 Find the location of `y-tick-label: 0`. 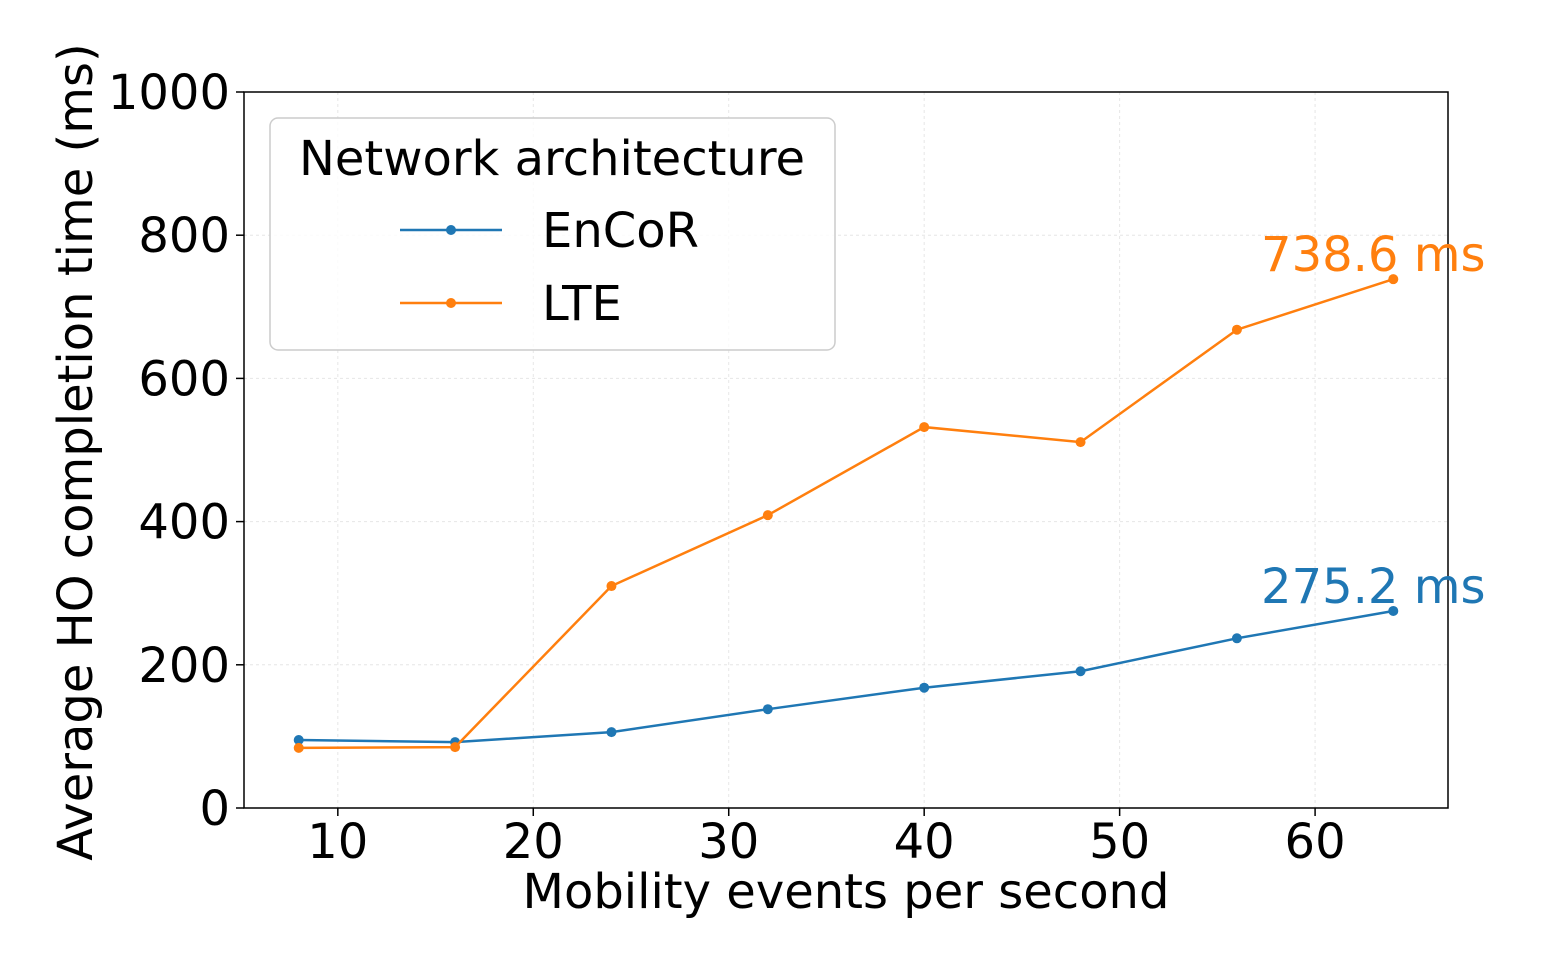

y-tick-label: 0 is located at coordinates (214, 809).